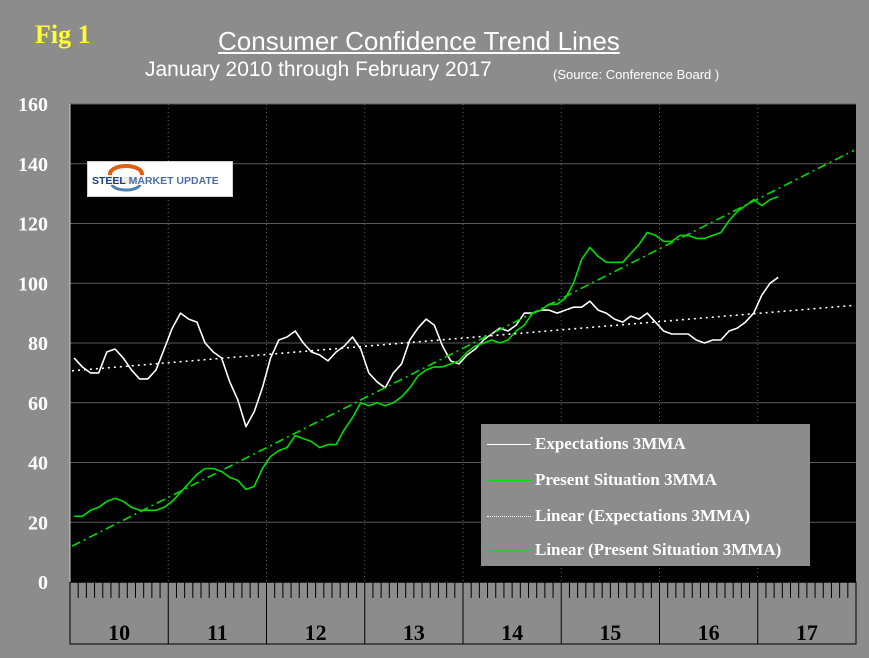  Describe the element at coordinates (636, 74) in the screenshot. I see `chart-source: (Source: Conference Board )` at that location.